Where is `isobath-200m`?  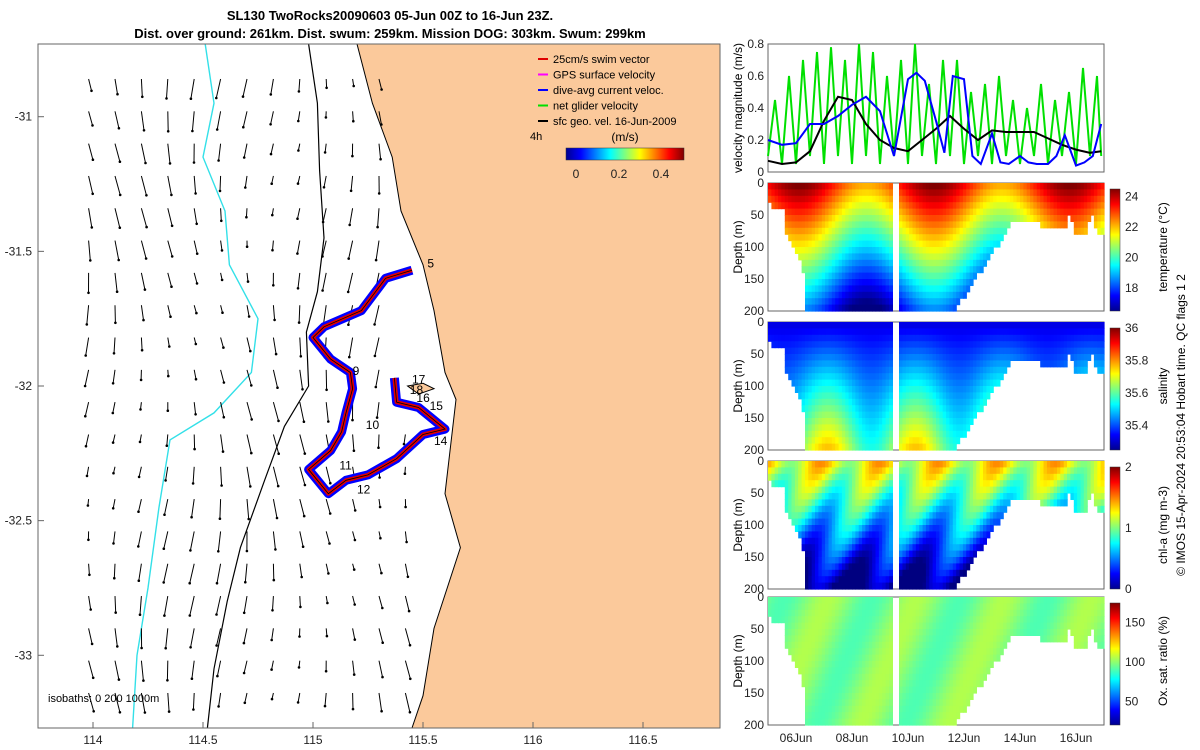 isobath-200m is located at coordinates (265, 386).